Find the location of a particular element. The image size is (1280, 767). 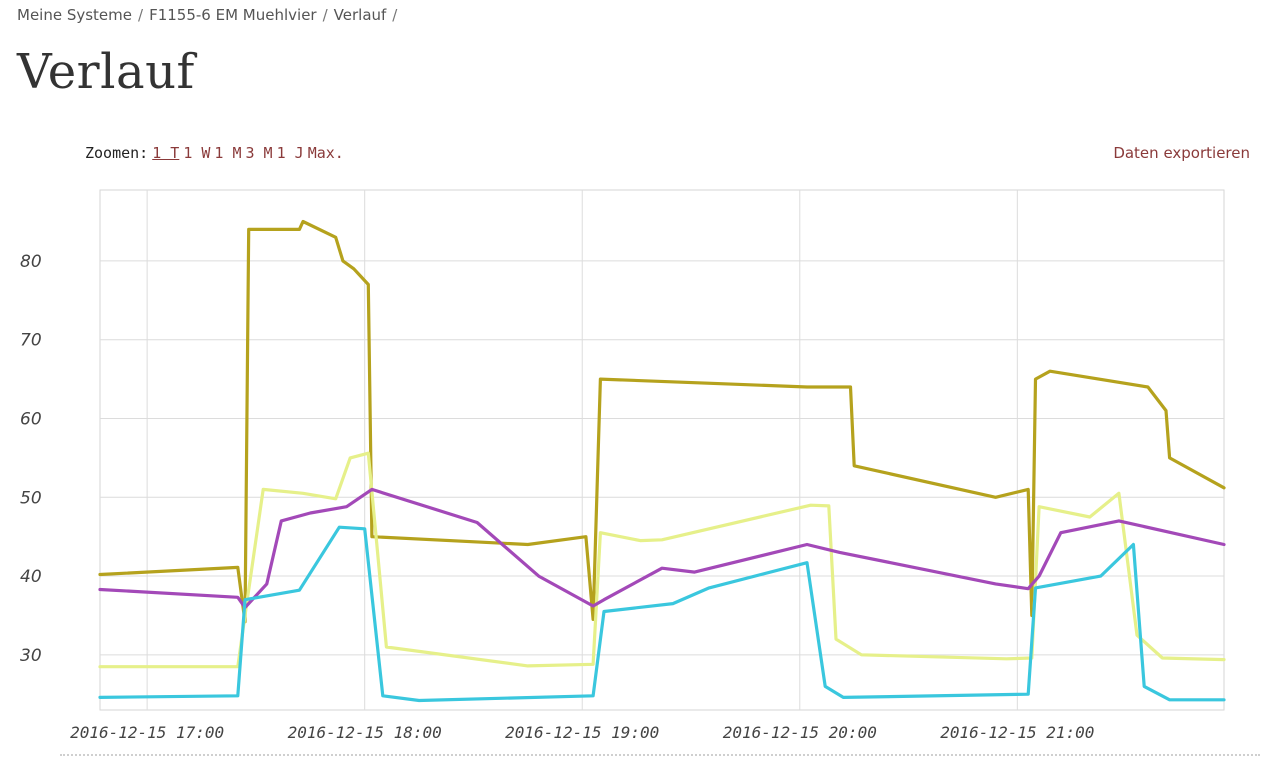

y-tick-label: 30 is located at coordinates (31, 656).